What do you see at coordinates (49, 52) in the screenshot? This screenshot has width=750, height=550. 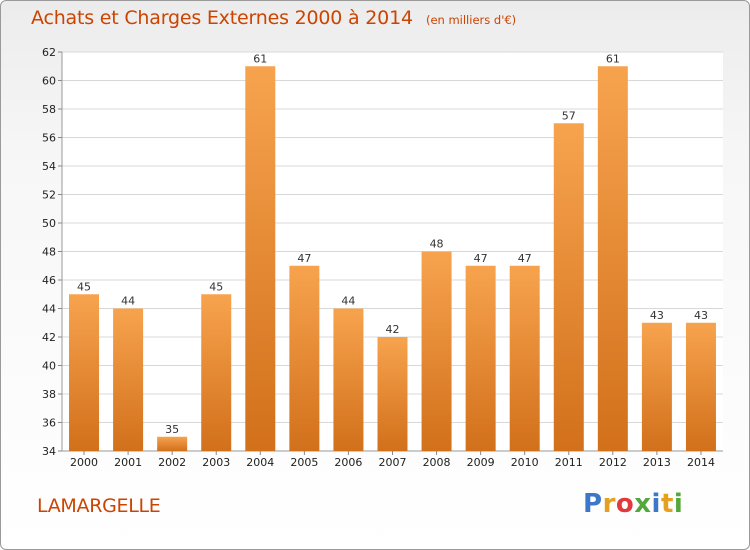 I see `y-tick-label: 62` at bounding box center [49, 52].